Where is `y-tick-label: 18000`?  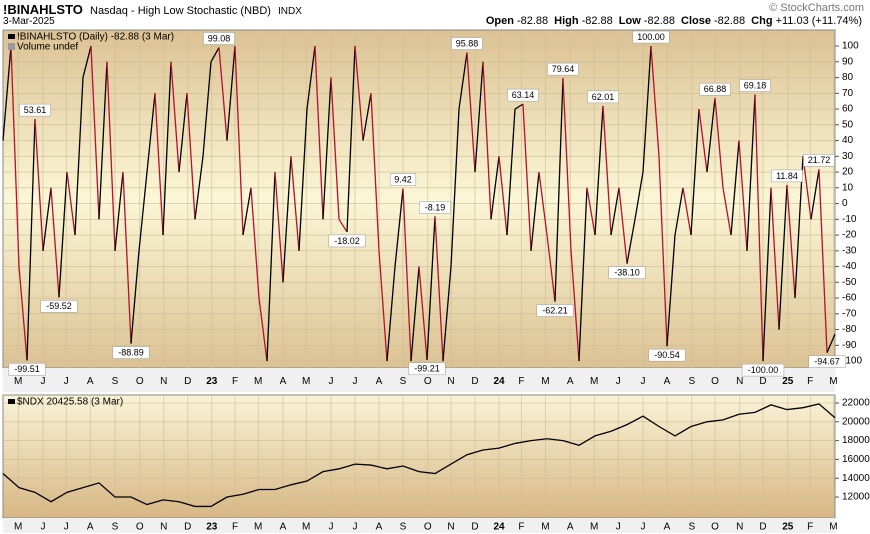 y-tick-label: 18000 is located at coordinates (856, 440).